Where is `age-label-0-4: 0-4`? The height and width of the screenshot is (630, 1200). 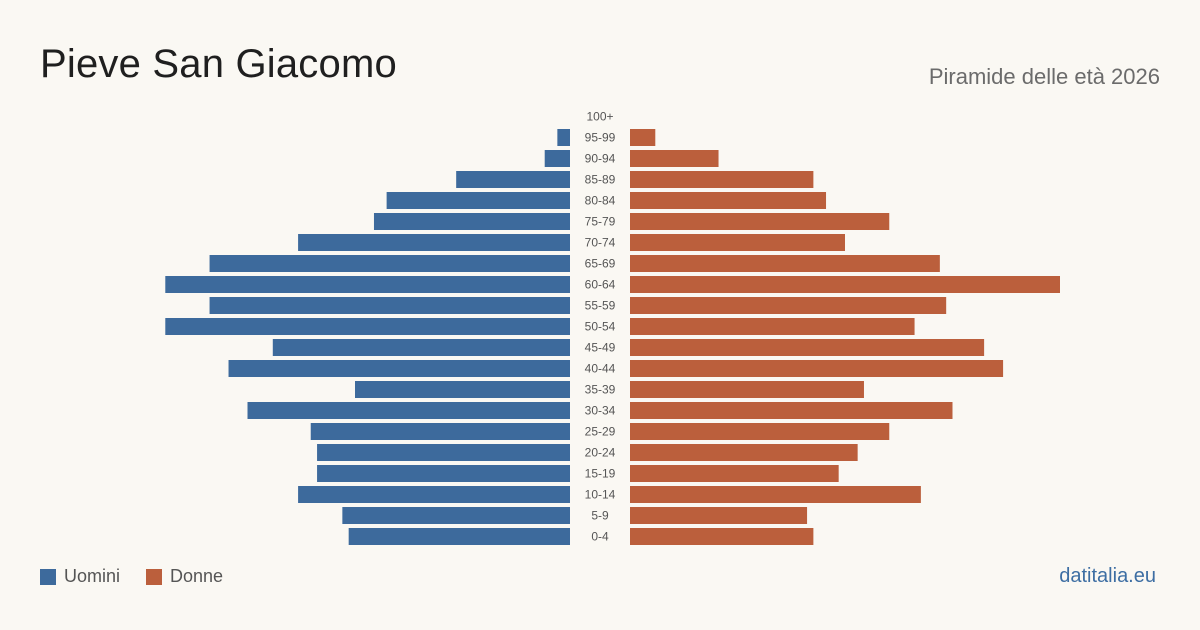
age-label-0-4: 0-4 is located at coordinates (600, 537).